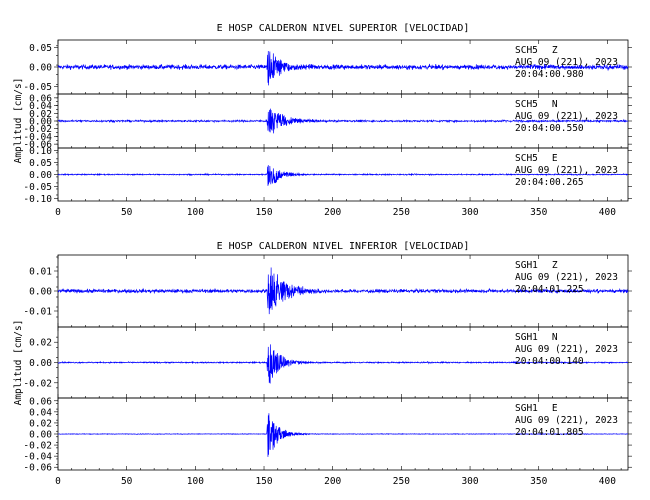  Describe the element at coordinates (549, 361) in the screenshot. I see `time-label: 20:04:00.140` at that location.